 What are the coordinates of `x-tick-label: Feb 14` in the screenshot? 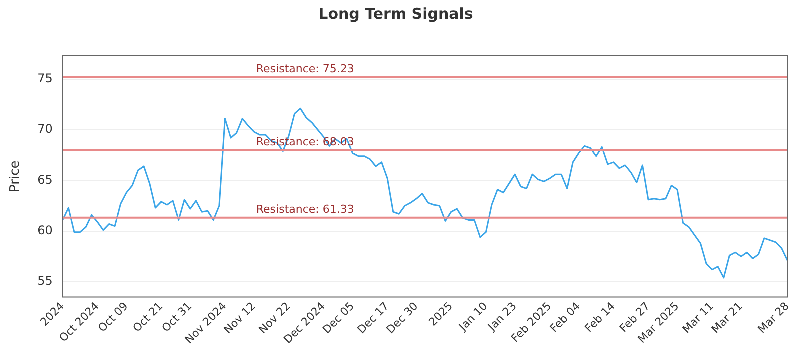 It's located at (600, 318).